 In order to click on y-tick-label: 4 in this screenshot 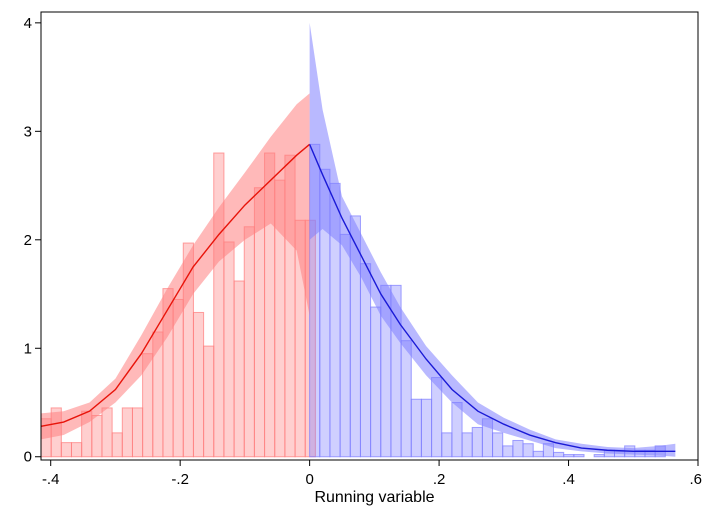, I will do `click(28, 23)`.